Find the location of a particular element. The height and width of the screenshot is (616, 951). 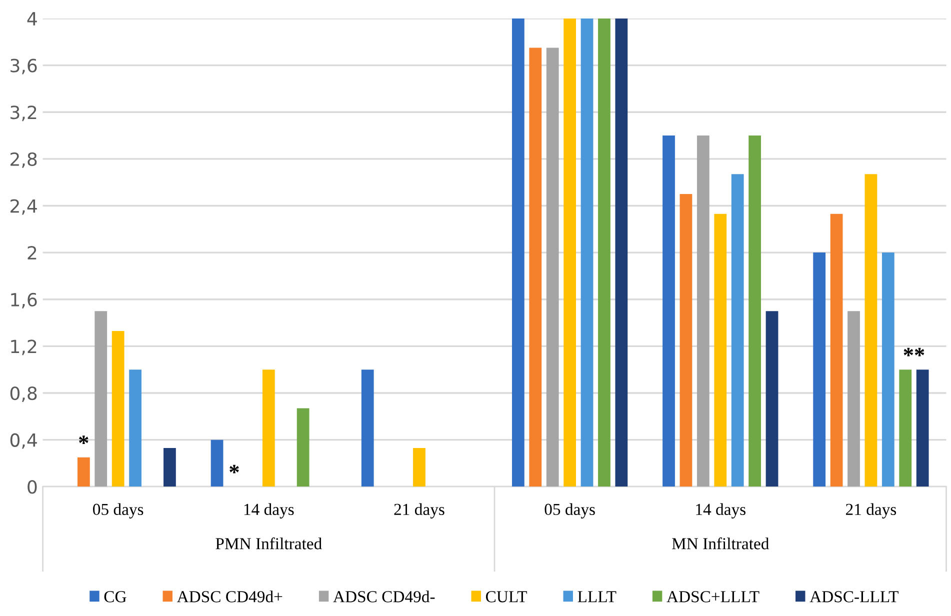

y-tick-label: 0,4 is located at coordinates (23, 441).